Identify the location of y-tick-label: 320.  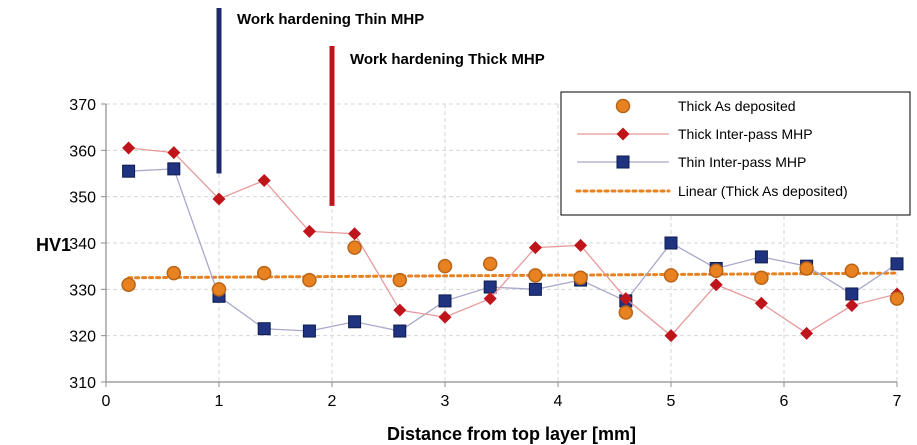
(82, 337).